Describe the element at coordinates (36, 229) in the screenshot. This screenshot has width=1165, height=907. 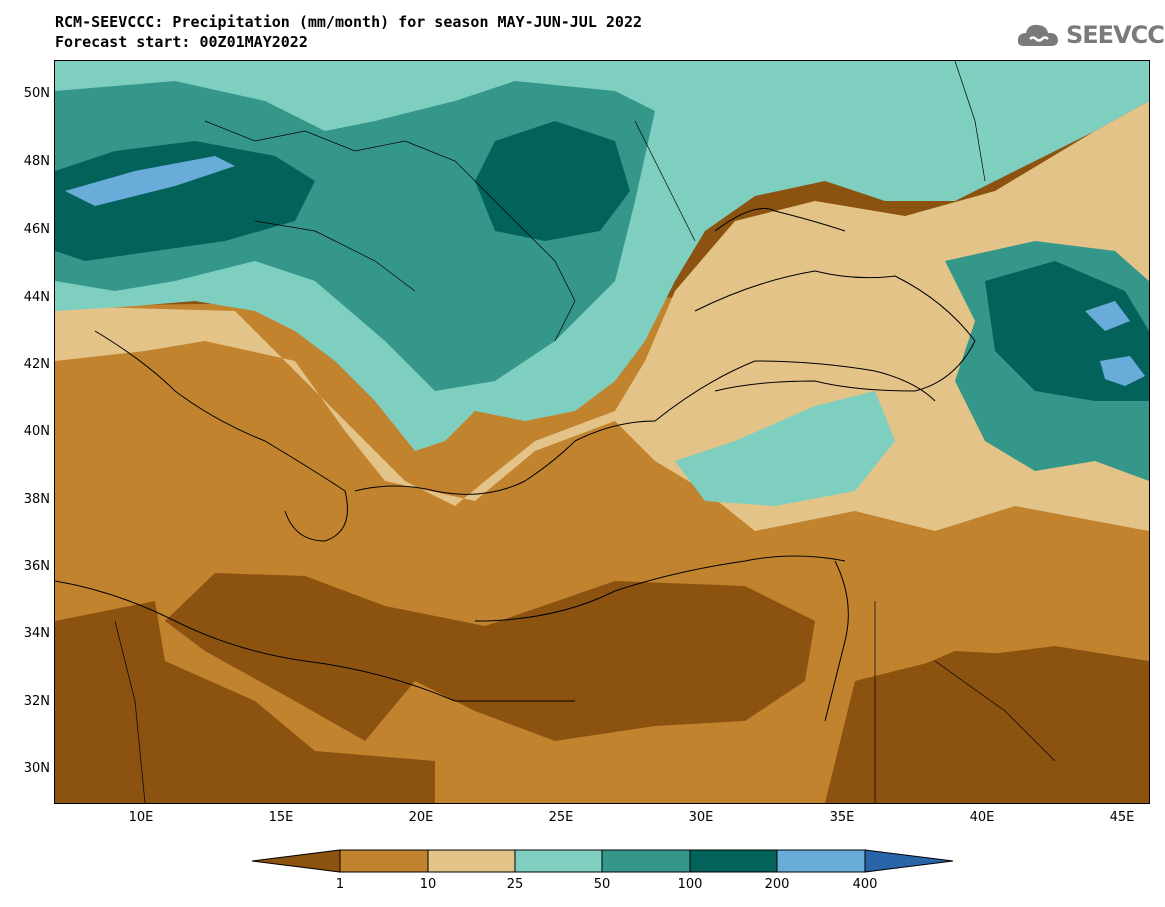
I see `lat-label: 46N` at that location.